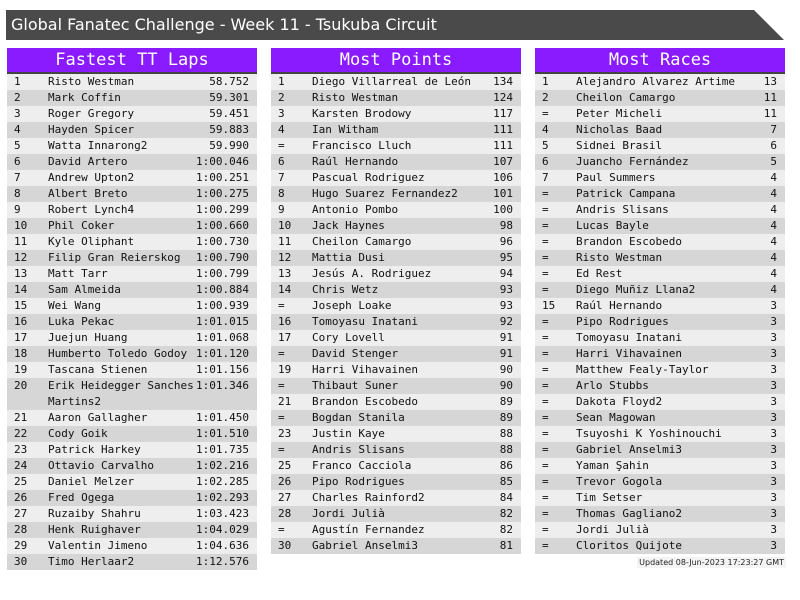  I want to click on value-cell: 1:02.285, so click(222, 481).